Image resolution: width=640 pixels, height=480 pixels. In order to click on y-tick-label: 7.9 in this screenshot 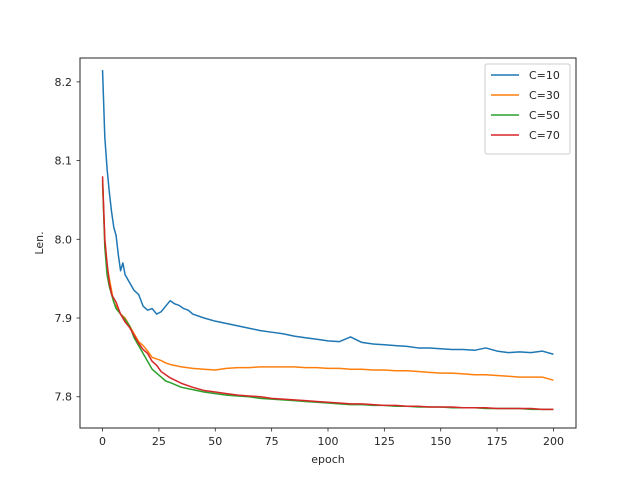, I will do `click(64, 318)`.